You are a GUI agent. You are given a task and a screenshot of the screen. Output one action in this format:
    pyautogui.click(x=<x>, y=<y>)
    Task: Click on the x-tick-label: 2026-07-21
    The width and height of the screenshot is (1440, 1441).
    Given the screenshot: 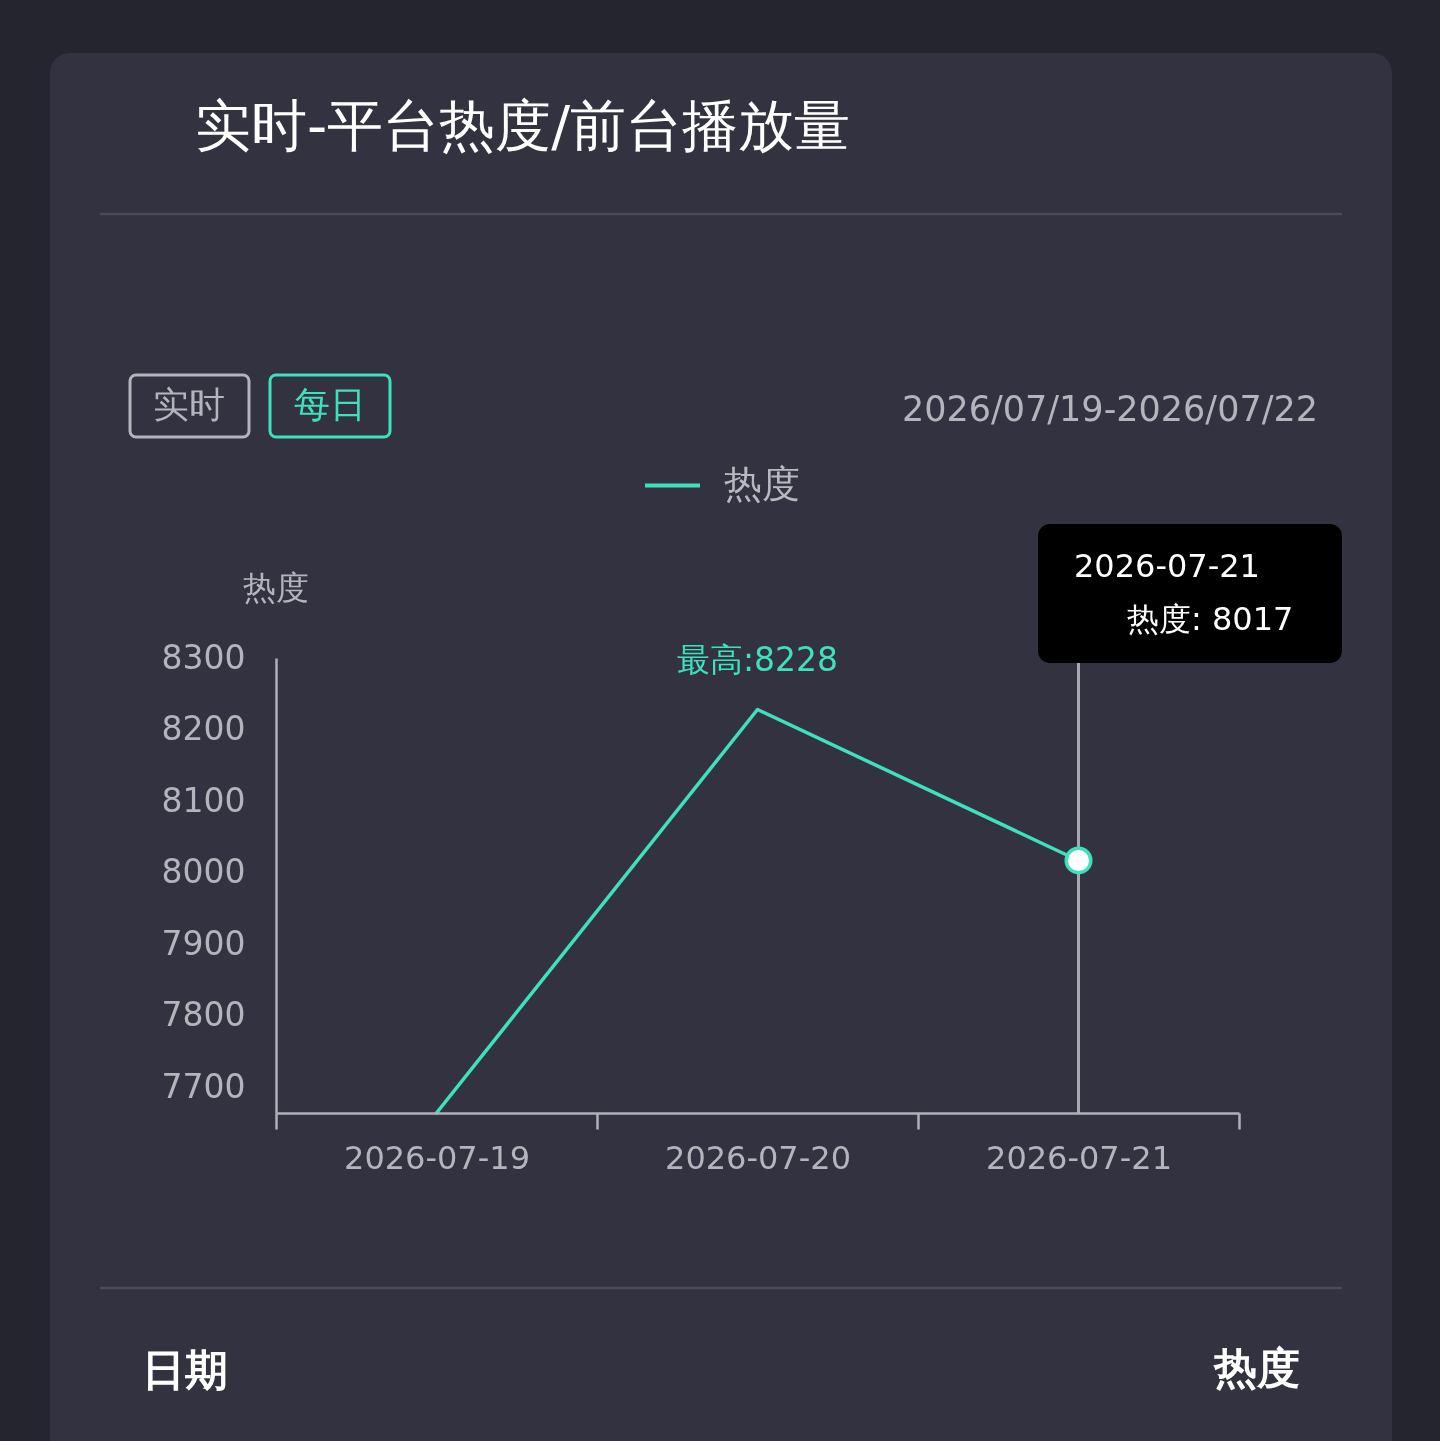 What is the action you would take?
    pyautogui.click(x=1079, y=1157)
    